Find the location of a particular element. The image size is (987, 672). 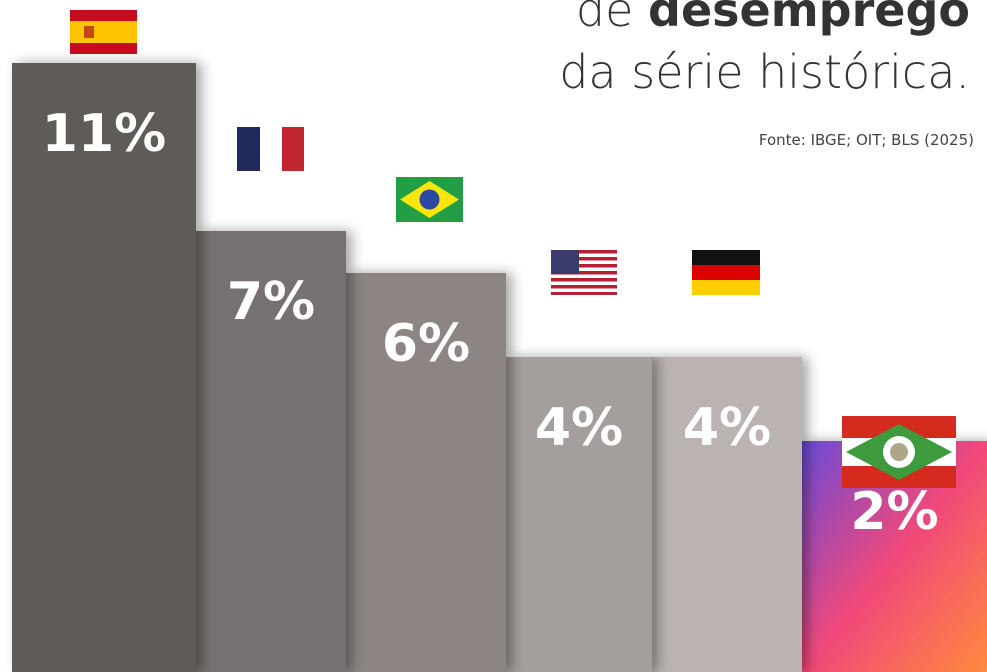

chart-title-line2: da série histórica. is located at coordinates (764, 72).